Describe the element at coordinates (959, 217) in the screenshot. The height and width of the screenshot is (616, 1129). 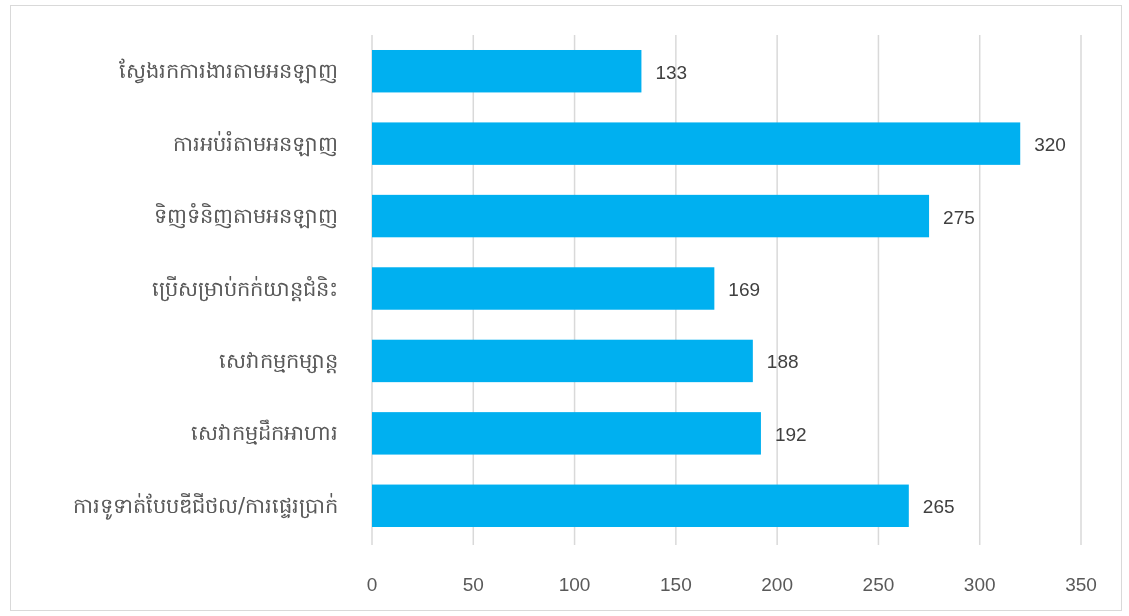
I see `data-label: 275` at that location.